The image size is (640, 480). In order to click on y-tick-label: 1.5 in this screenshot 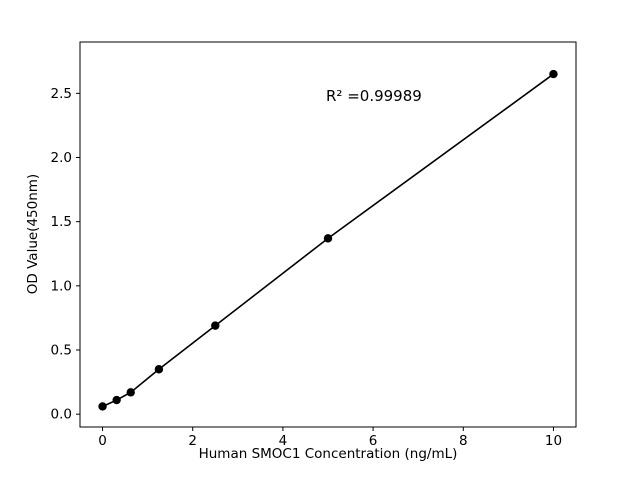, I will do `click(61, 222)`.